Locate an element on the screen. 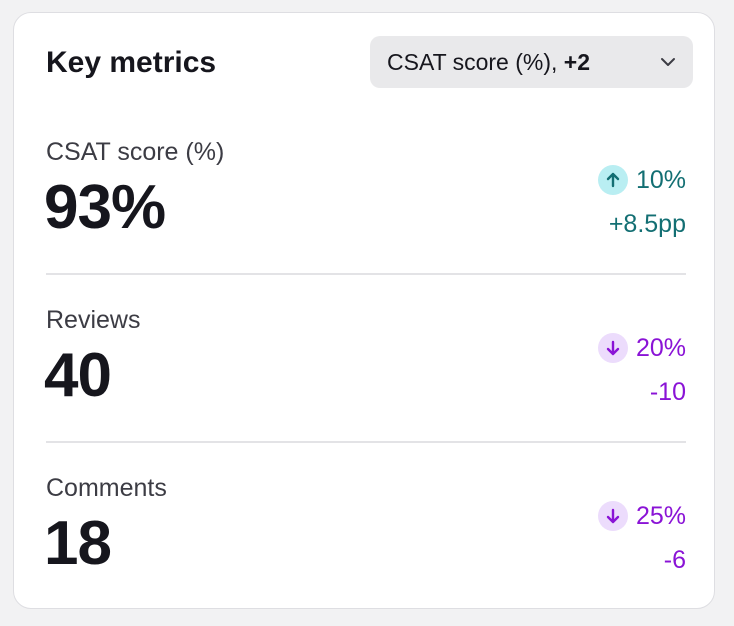  selector-label: CSAT score (%), is located at coordinates (472, 61).